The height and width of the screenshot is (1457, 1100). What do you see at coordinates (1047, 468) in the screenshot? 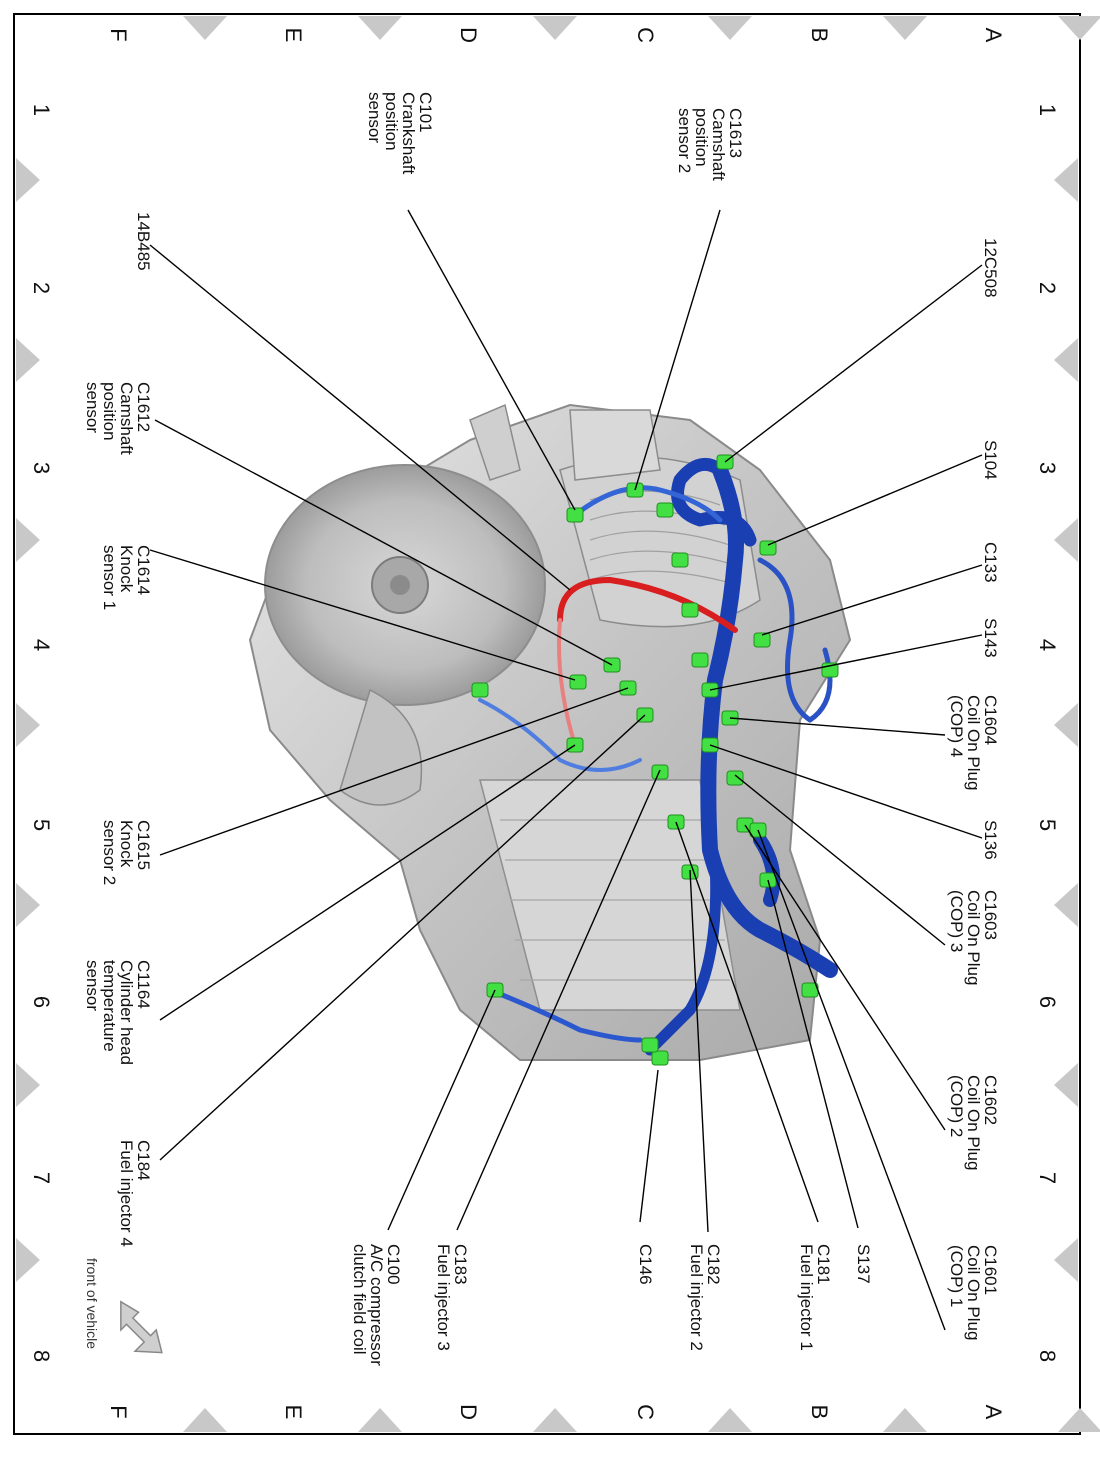
I see `grid-col-right-3: 3` at bounding box center [1047, 468].